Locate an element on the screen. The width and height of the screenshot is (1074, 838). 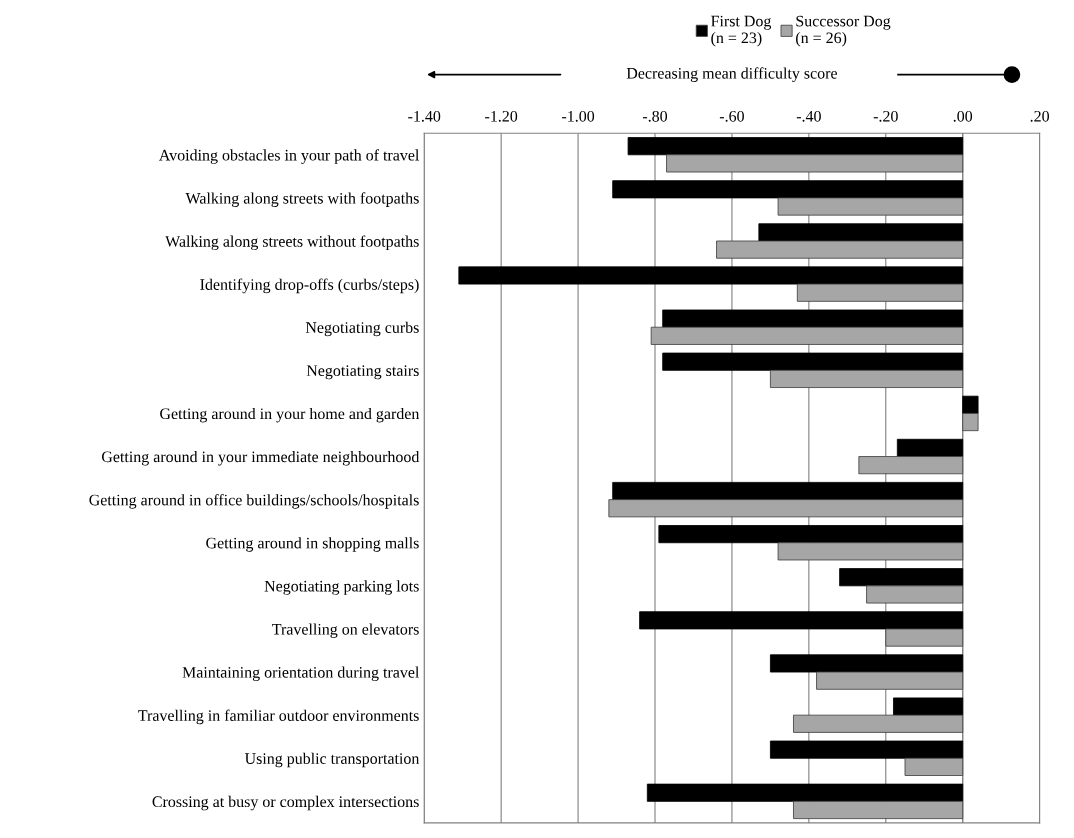
y-tick-label: Negotiating curbs is located at coordinates (362, 329).